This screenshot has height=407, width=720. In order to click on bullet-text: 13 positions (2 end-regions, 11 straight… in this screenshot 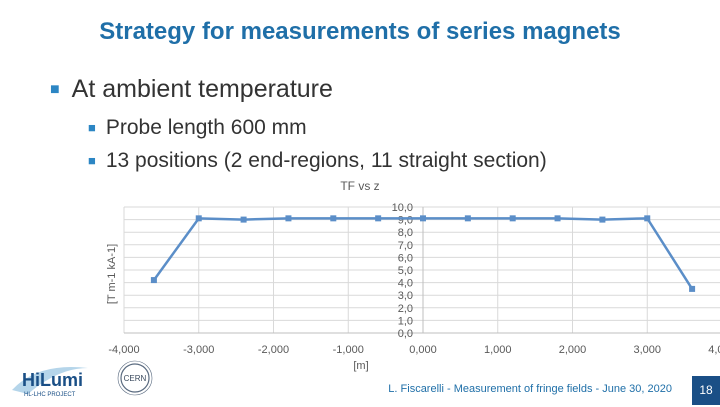, I will do `click(326, 160)`.